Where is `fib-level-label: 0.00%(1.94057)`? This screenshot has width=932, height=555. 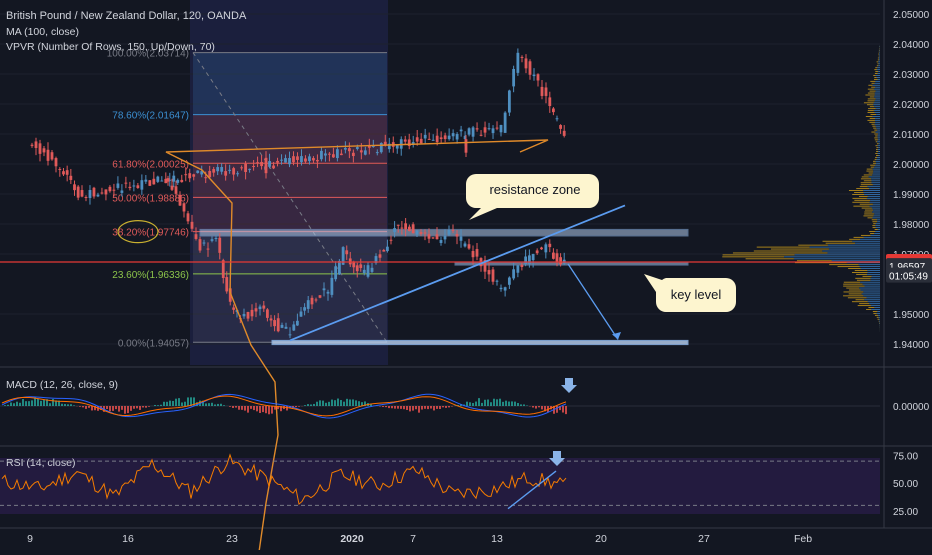
fib-level-label: 0.00%(1.94057) is located at coordinates (153, 343).